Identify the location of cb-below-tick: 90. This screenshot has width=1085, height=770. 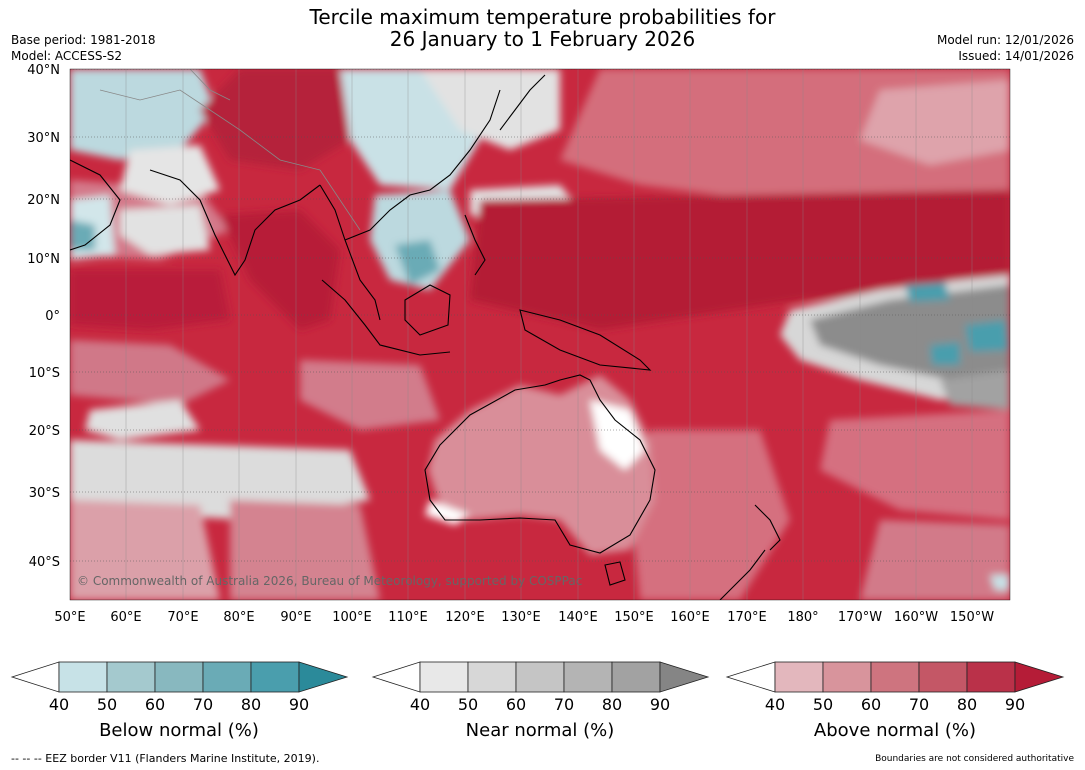
(299, 704).